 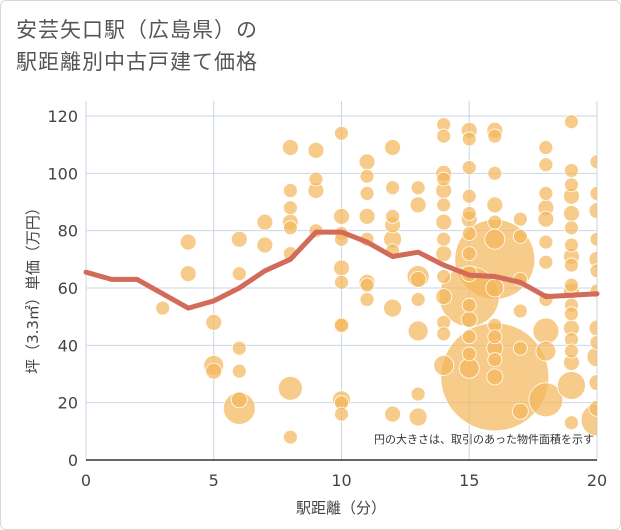 What do you see at coordinates (137, 30) in the screenshot?
I see `chart-title-line-1: 安芸矢口駅（広島県）の` at bounding box center [137, 30].